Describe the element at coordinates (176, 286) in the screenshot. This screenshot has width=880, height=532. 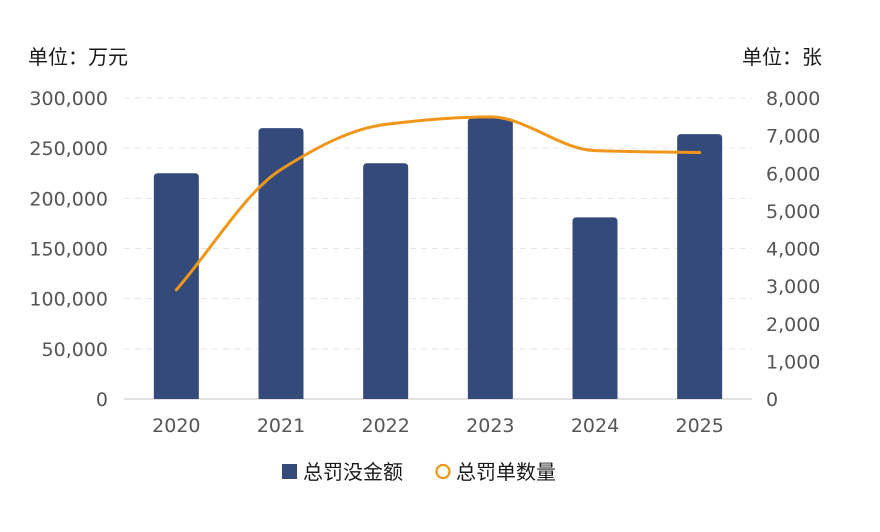
I see `bar-2020` at that location.